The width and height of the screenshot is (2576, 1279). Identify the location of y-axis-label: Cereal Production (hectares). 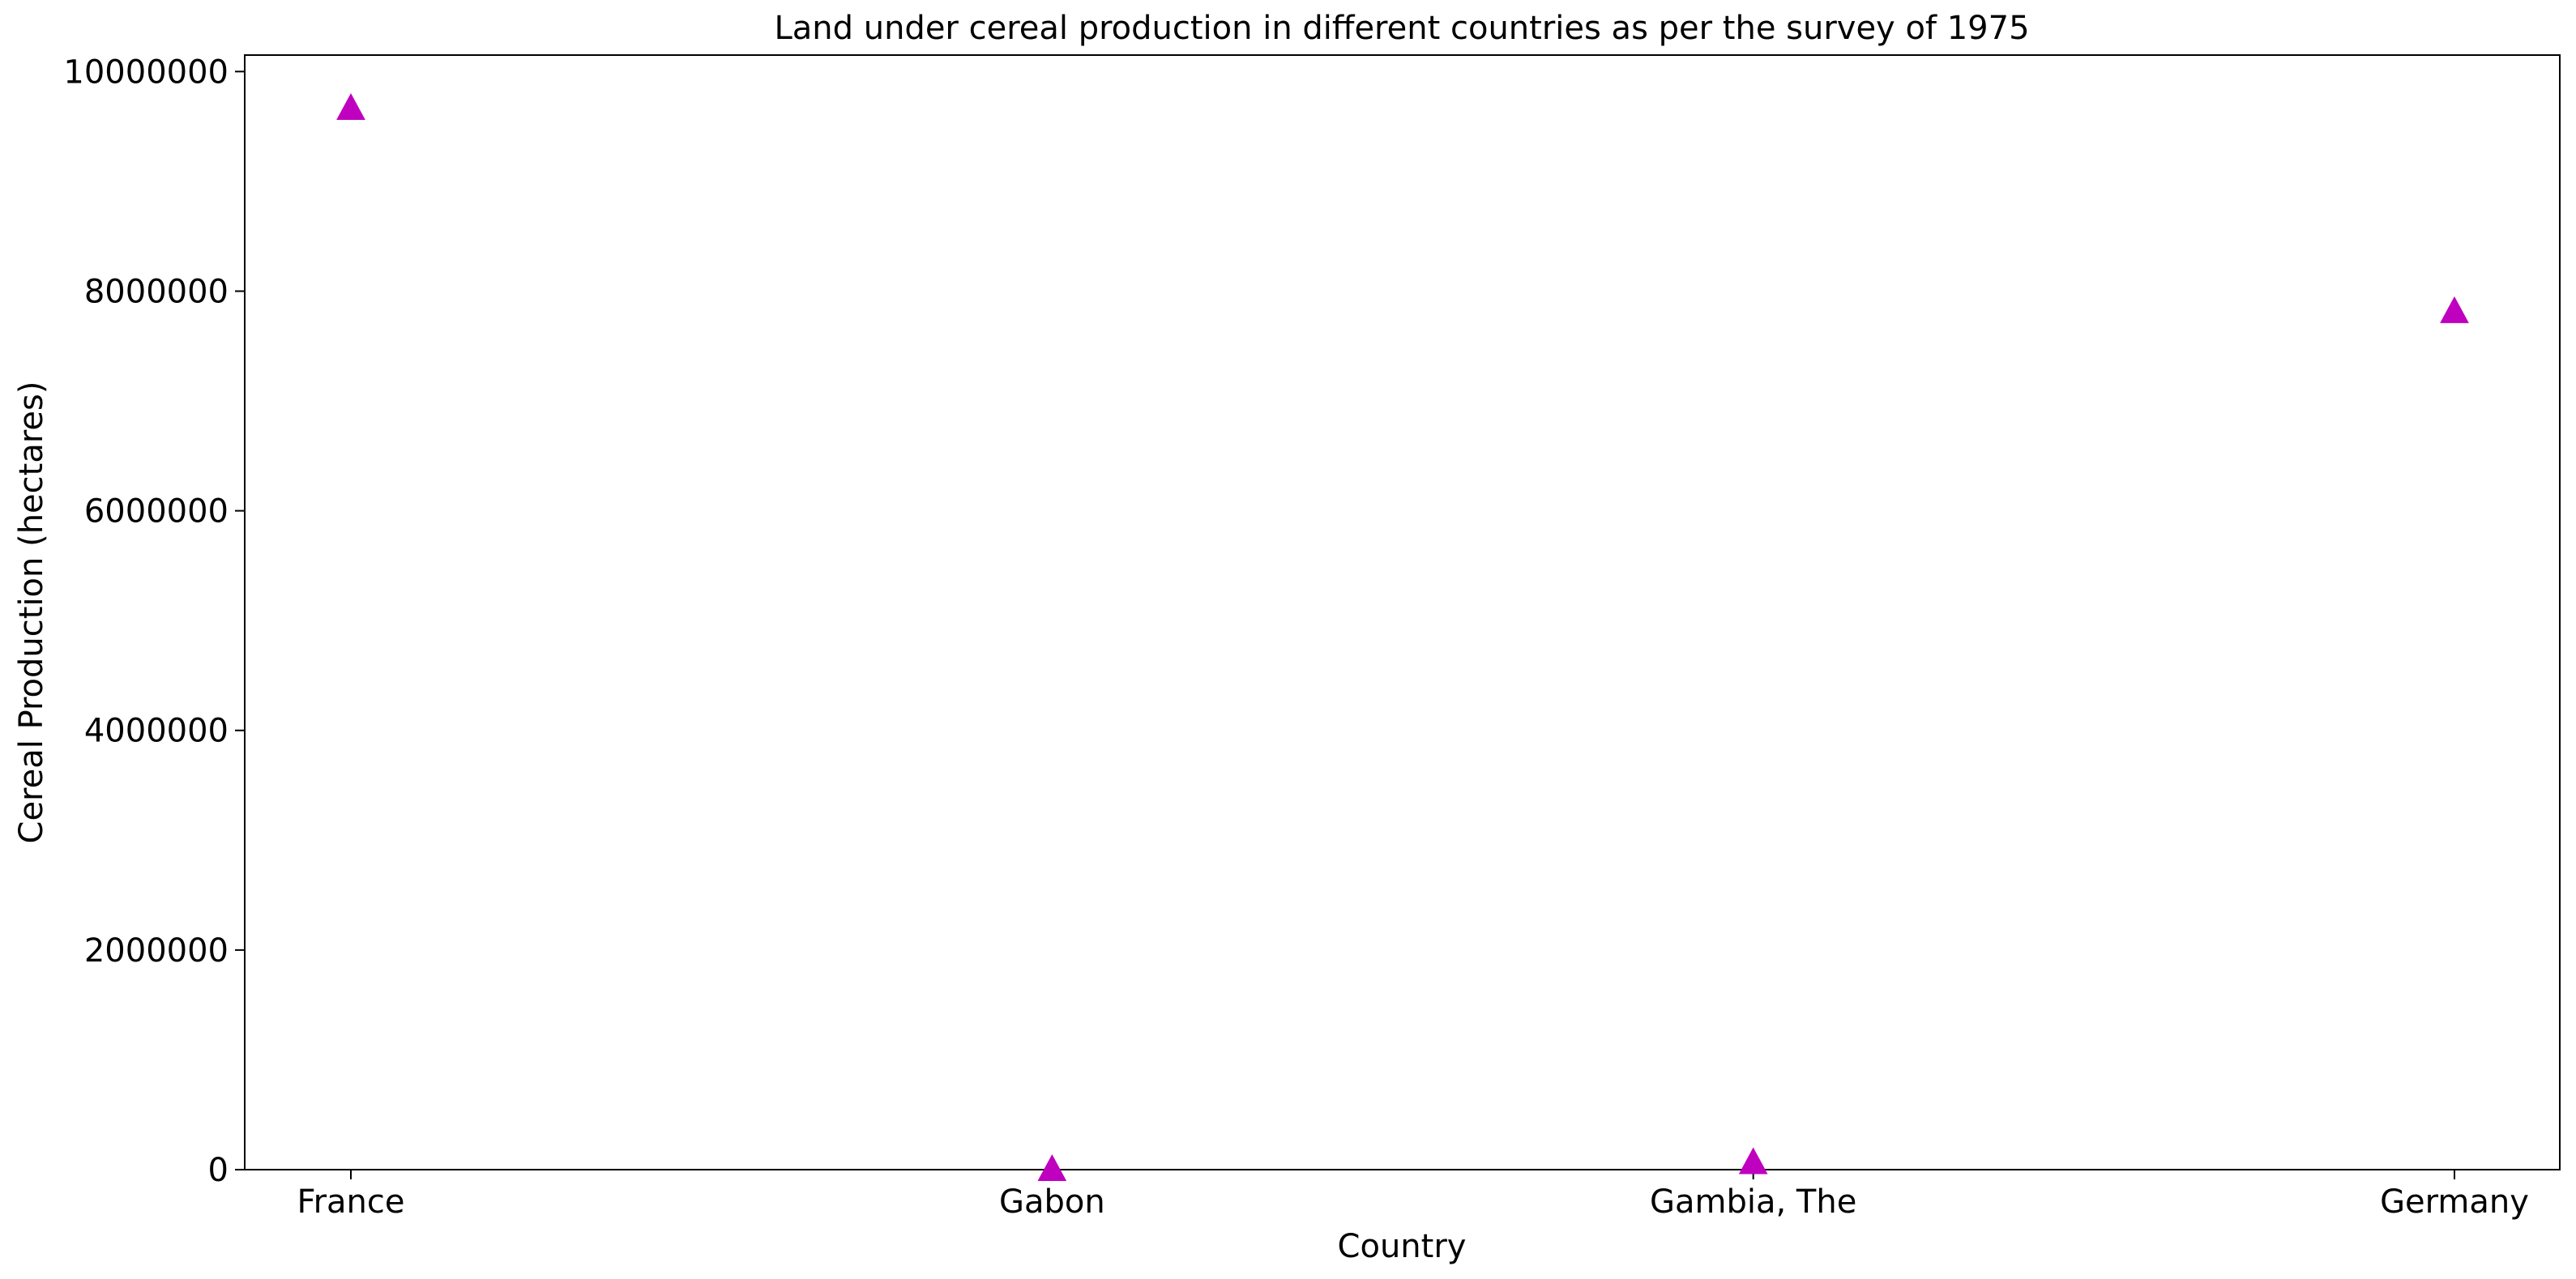
(31, 613).